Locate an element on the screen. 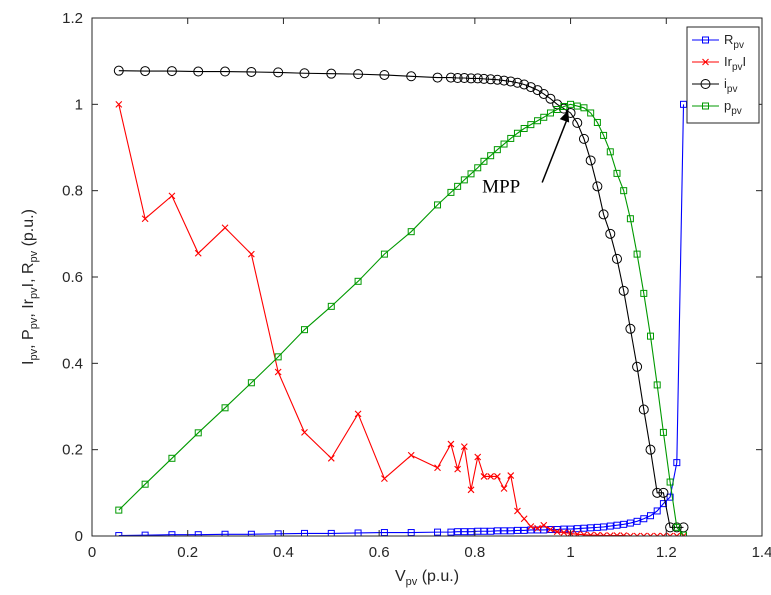 The height and width of the screenshot is (595, 771). x-axis-label-rest: (p.u.) is located at coordinates (438, 576).